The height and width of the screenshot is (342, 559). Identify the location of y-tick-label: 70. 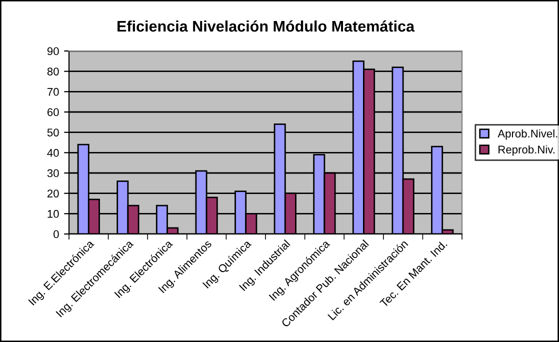
(53, 92).